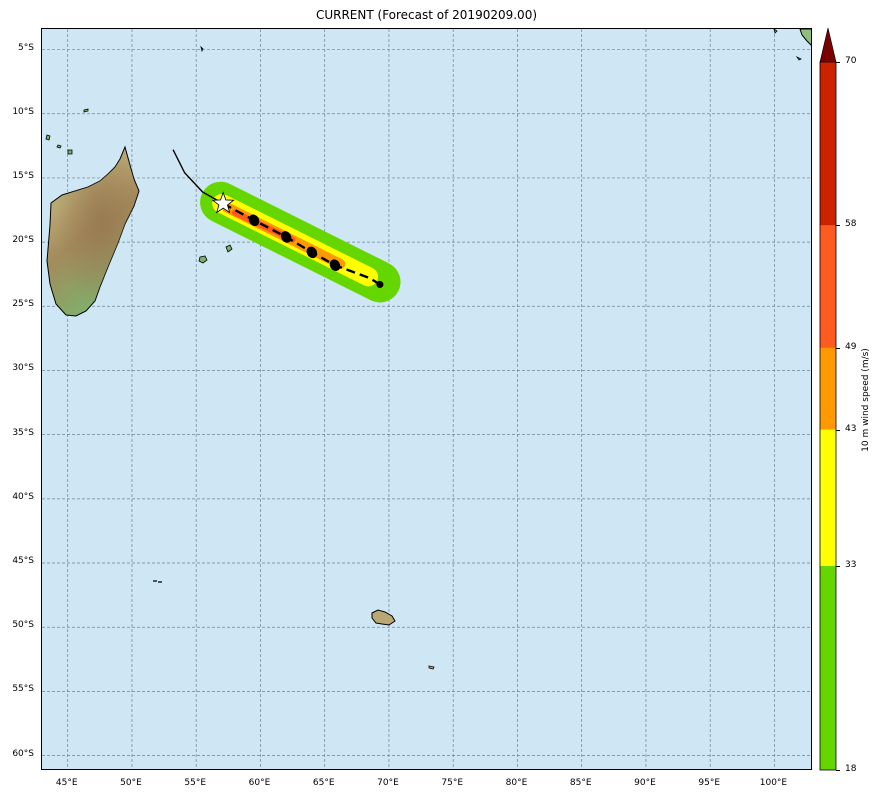 The width and height of the screenshot is (882, 798). What do you see at coordinates (229, 248) in the screenshot?
I see `mauritius-island` at bounding box center [229, 248].